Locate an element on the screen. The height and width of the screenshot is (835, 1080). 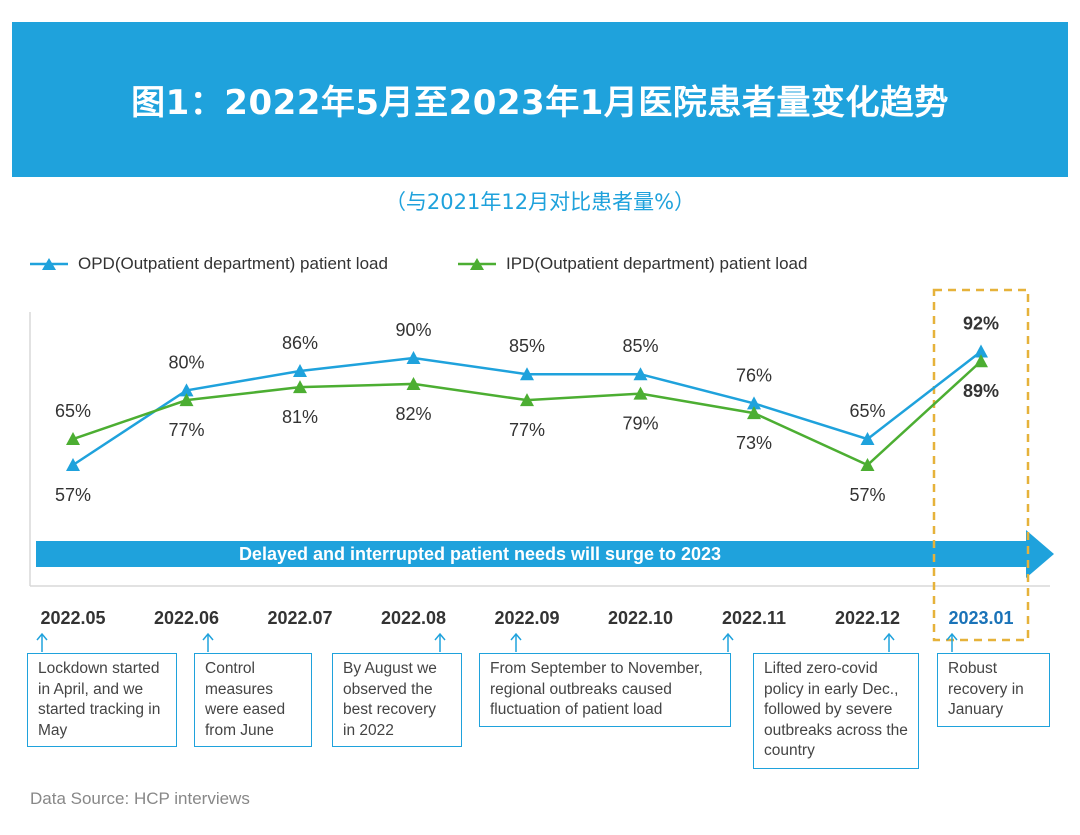
legend-ipd-marker is located at coordinates (477, 264).